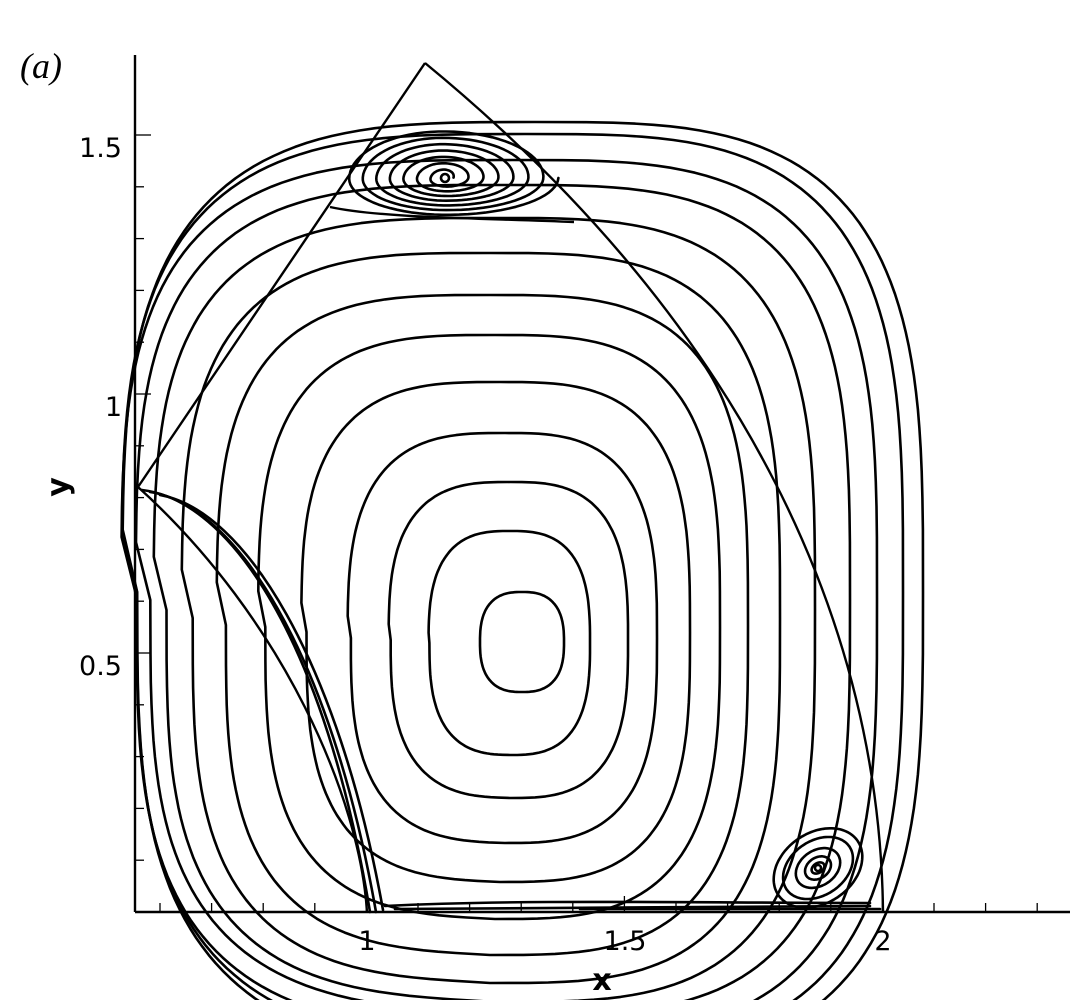 Image resolution: width=1090 pixels, height=1000 pixels. What do you see at coordinates (882, 941) in the screenshot?
I see `x-tick-label: 2` at bounding box center [882, 941].